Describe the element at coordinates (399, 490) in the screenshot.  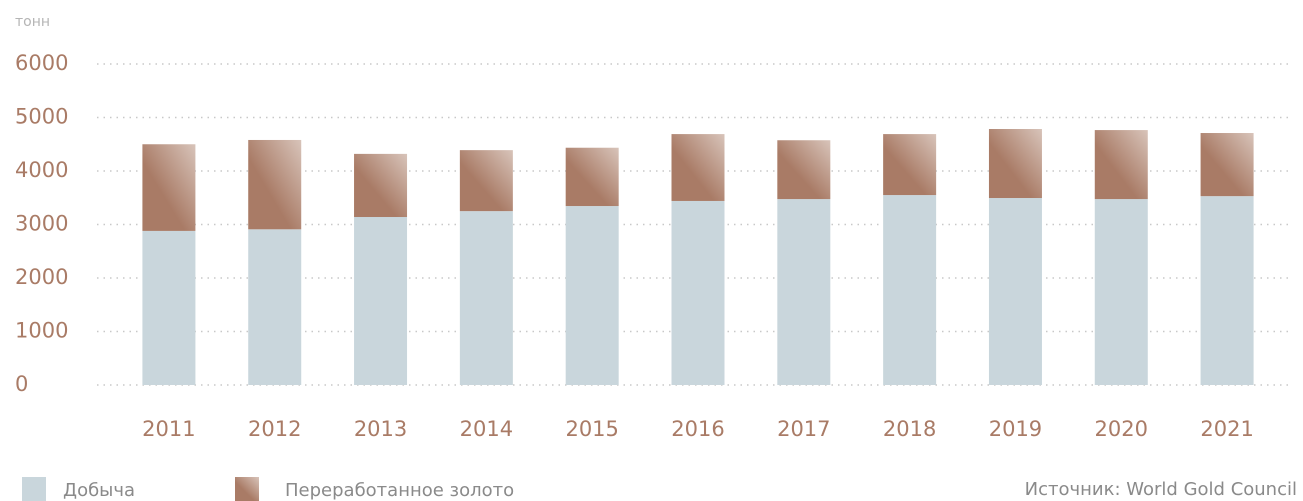
I see `legend-label: Переработанное золото` at that location.